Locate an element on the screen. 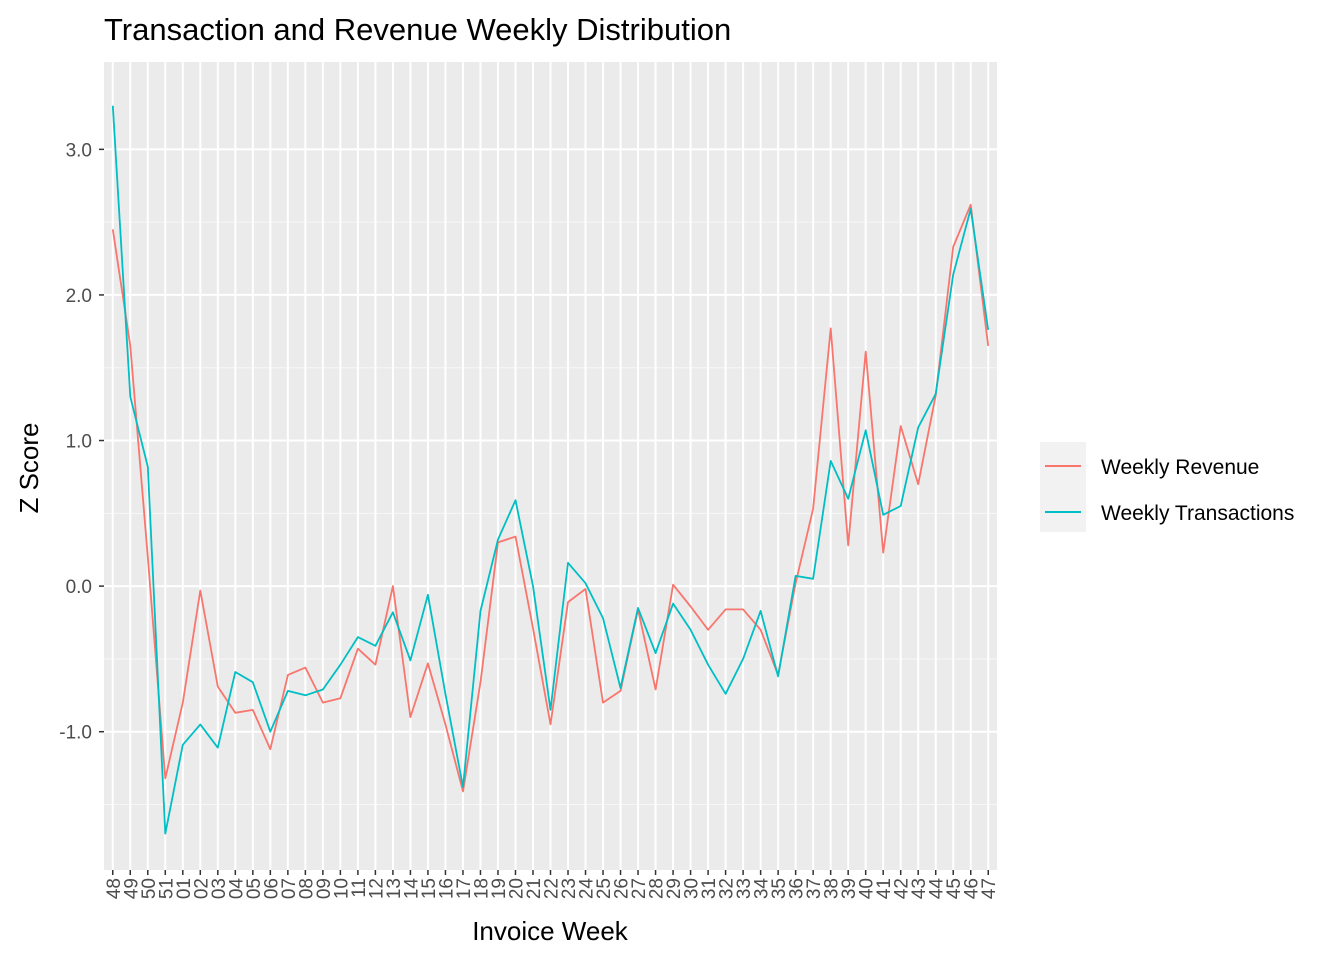 The height and width of the screenshot is (960, 1344). x-tick-label: 04 is located at coordinates (236, 889).